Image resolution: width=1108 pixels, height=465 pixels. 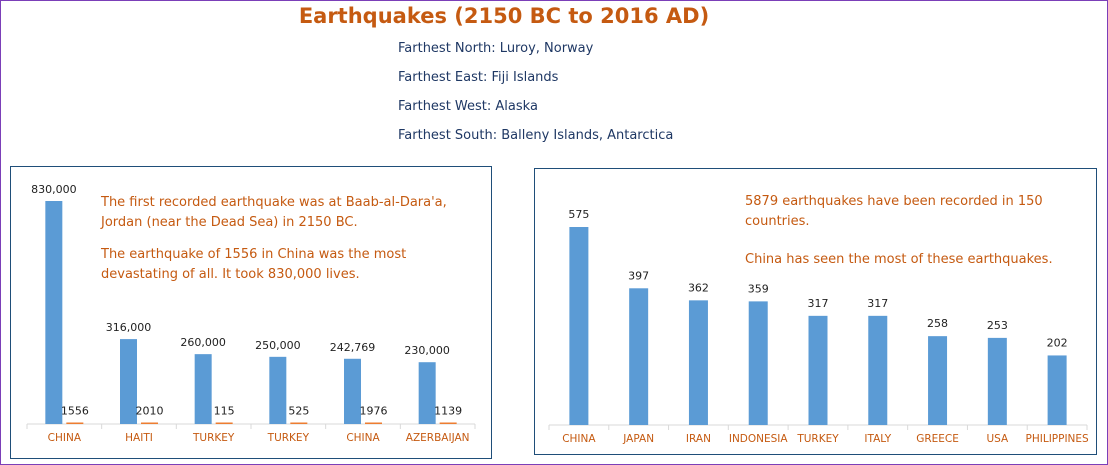 I want to click on left-chart-category-label: HAITI, so click(x=139, y=438).